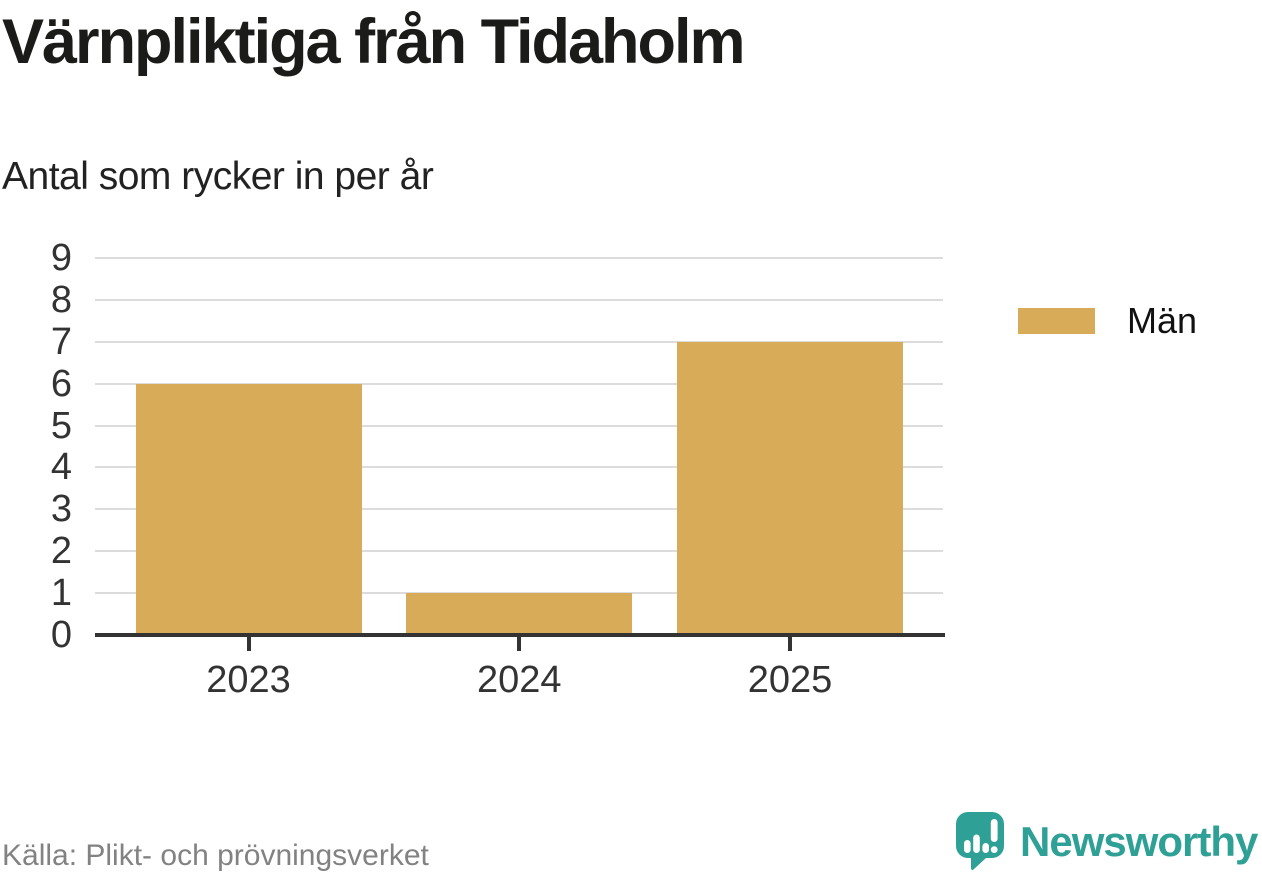 Image resolution: width=1262 pixels, height=879 pixels. Describe the element at coordinates (61, 635) in the screenshot. I see `y-tick-label-0: 0` at that location.